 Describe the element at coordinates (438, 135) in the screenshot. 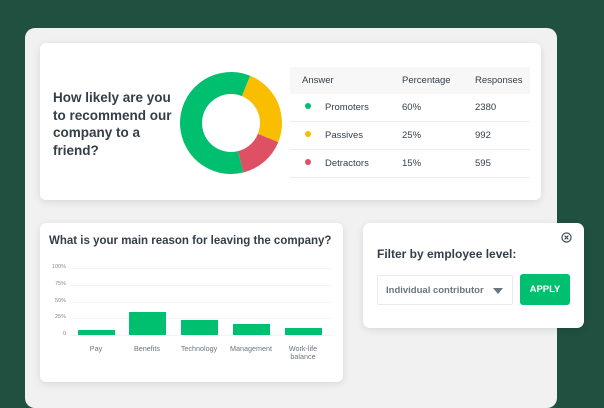

I see `percentage-value: 25%` at that location.